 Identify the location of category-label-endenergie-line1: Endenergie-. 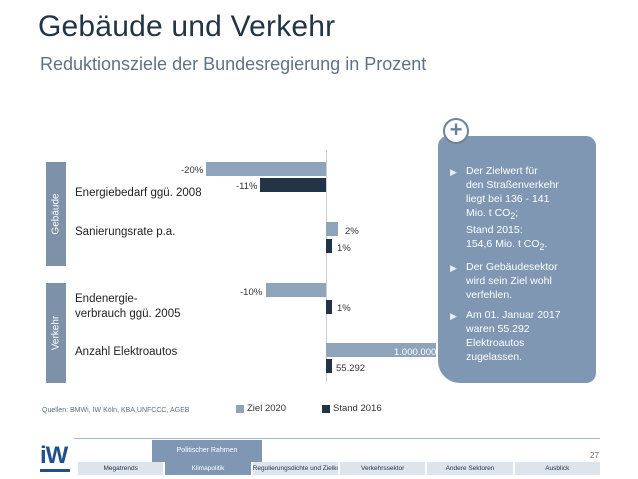
(106, 299).